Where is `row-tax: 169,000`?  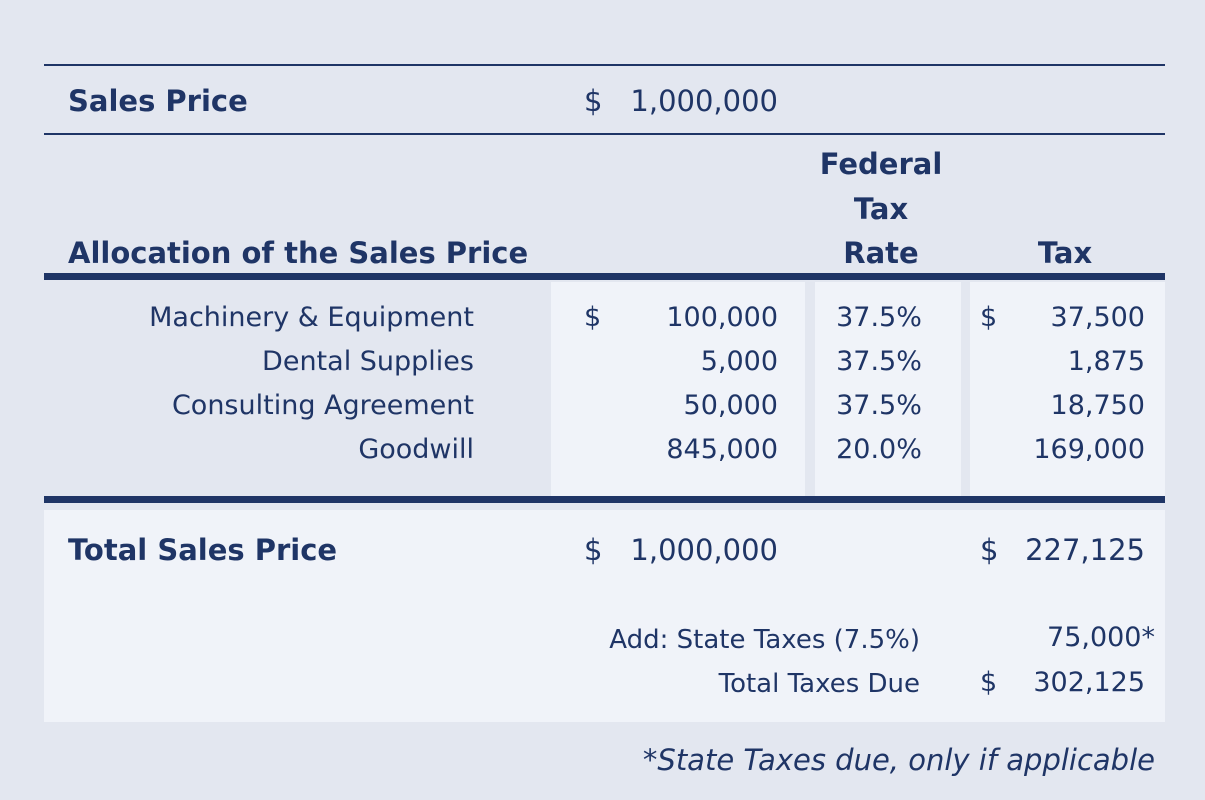
row-tax: 169,000 is located at coordinates (1089, 449).